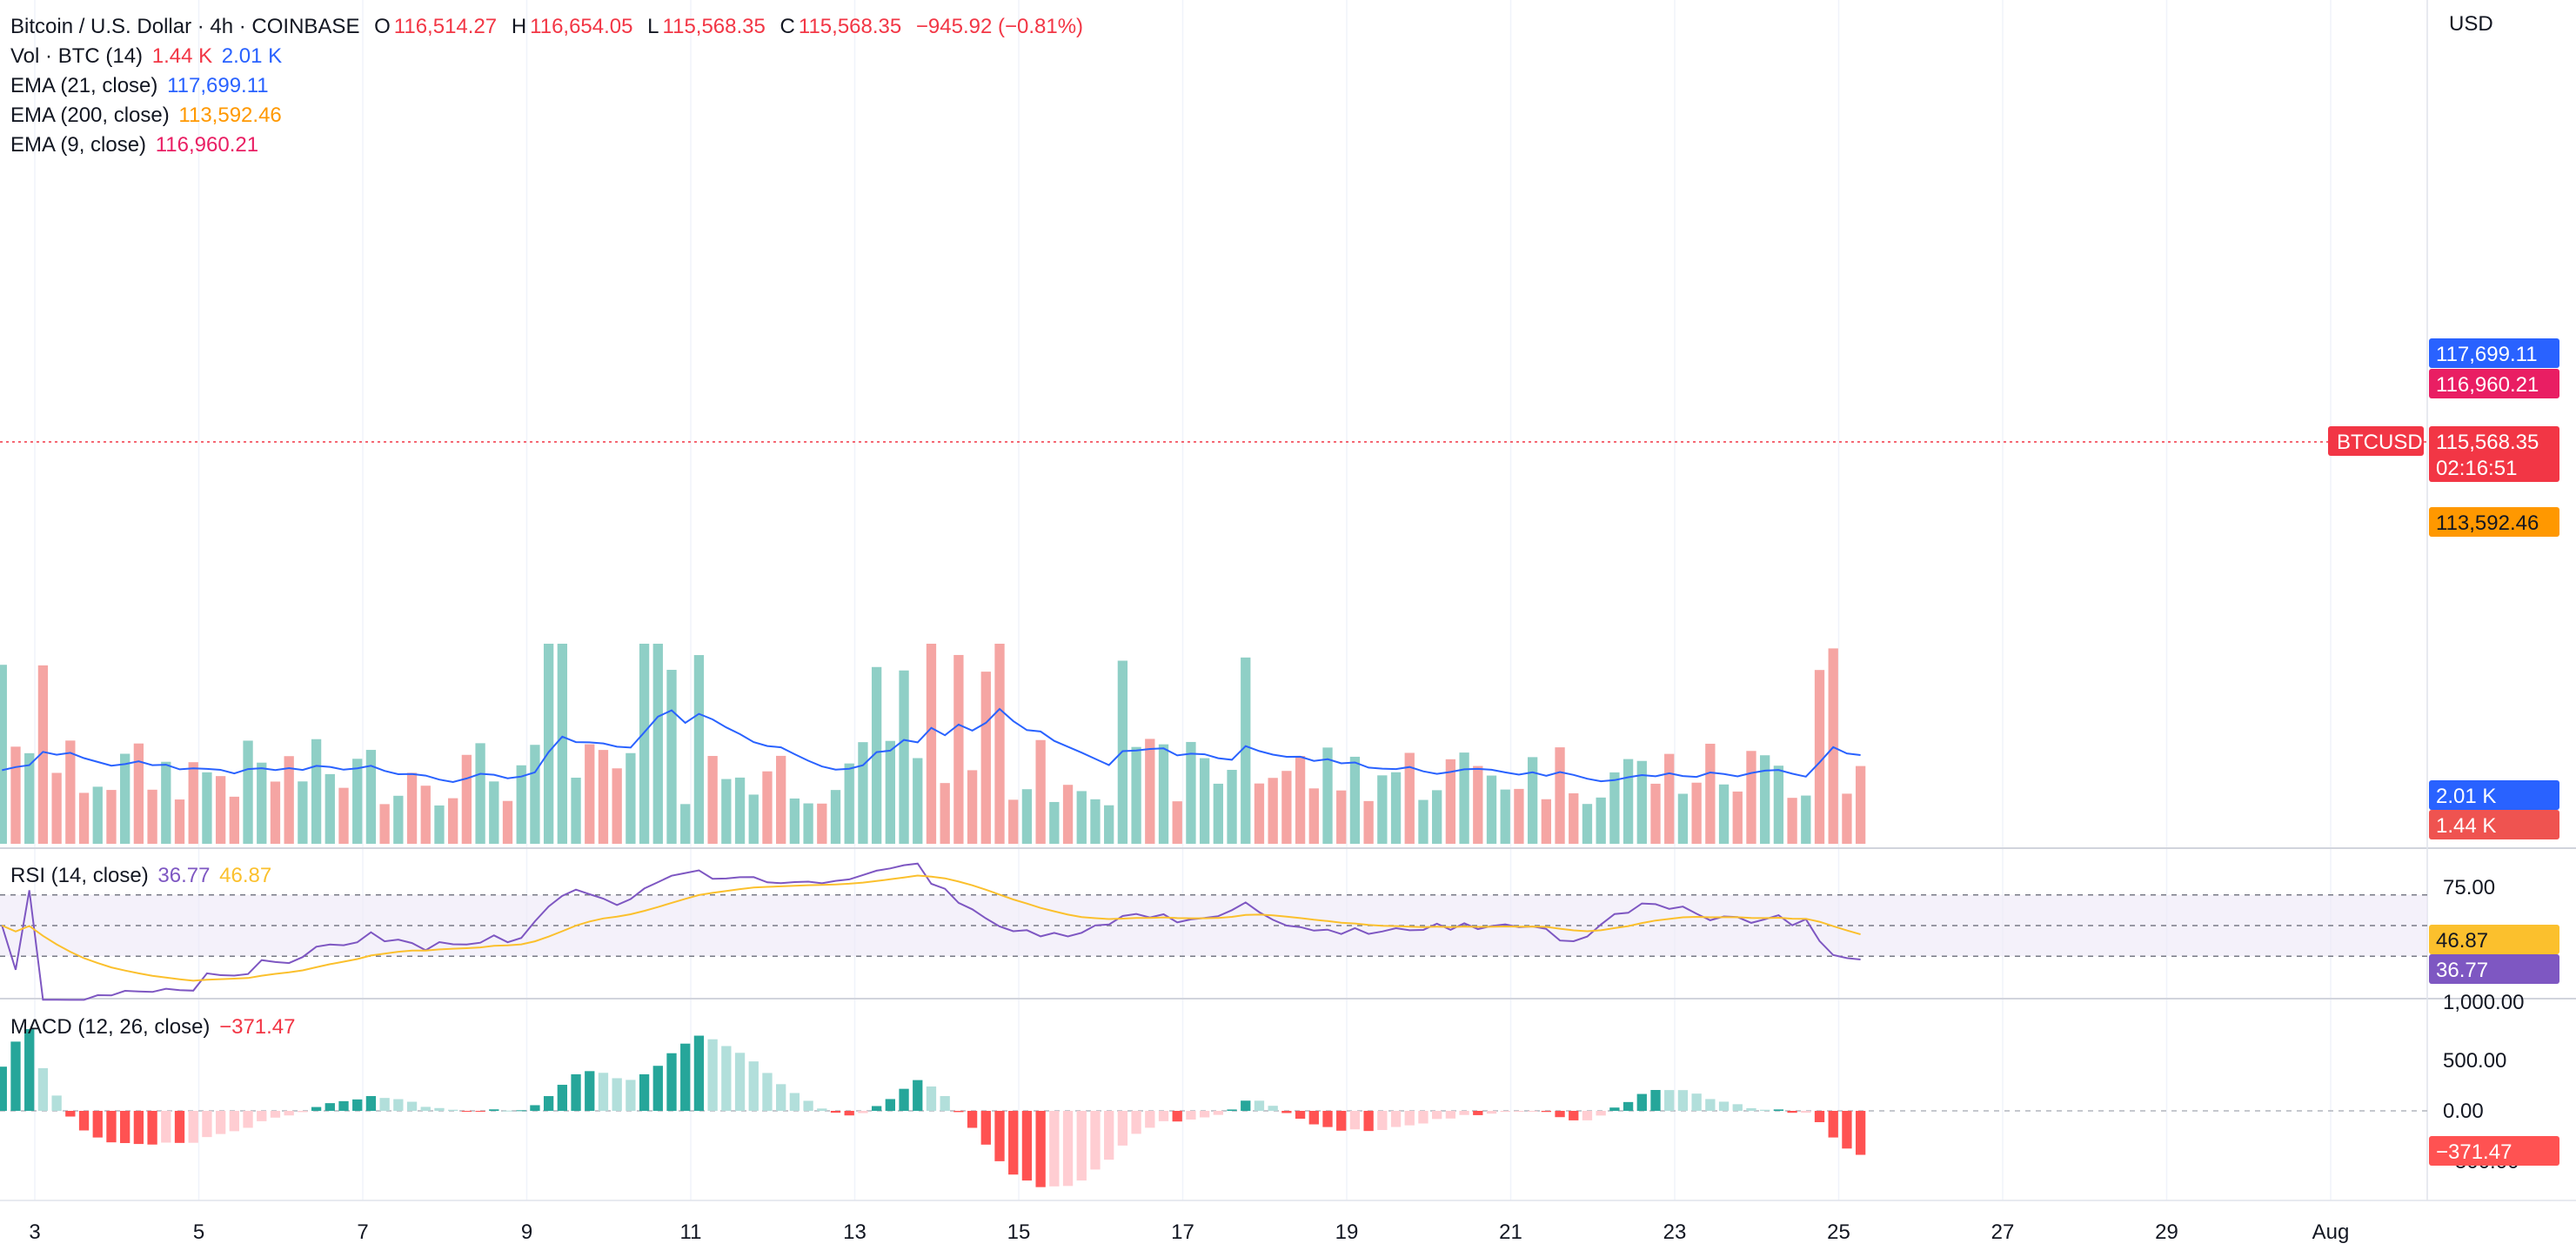 The width and height of the screenshot is (2576, 1257). I want to click on last-price-badge, so click(2494, 454).